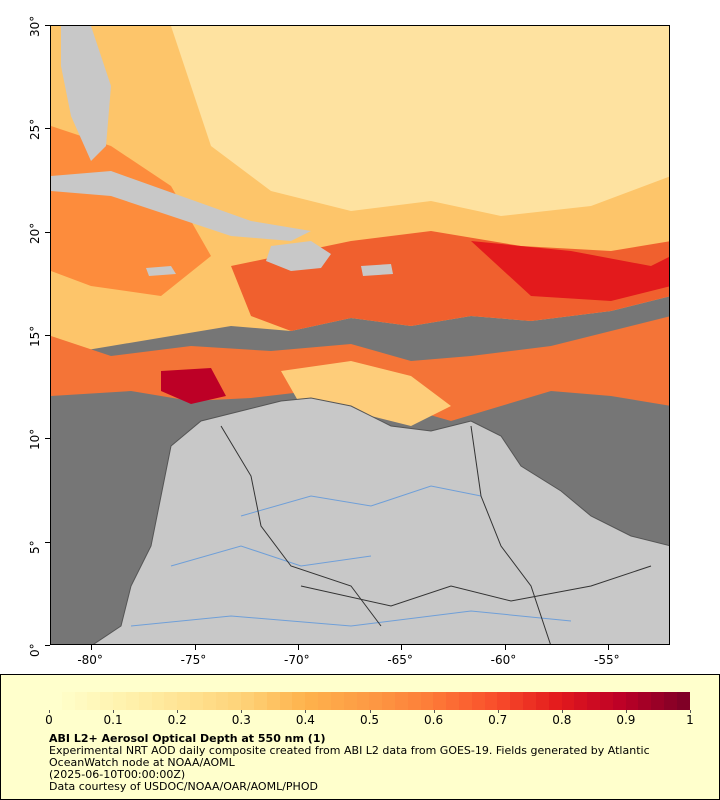  I want to click on border-brazil, so click(476, 586).